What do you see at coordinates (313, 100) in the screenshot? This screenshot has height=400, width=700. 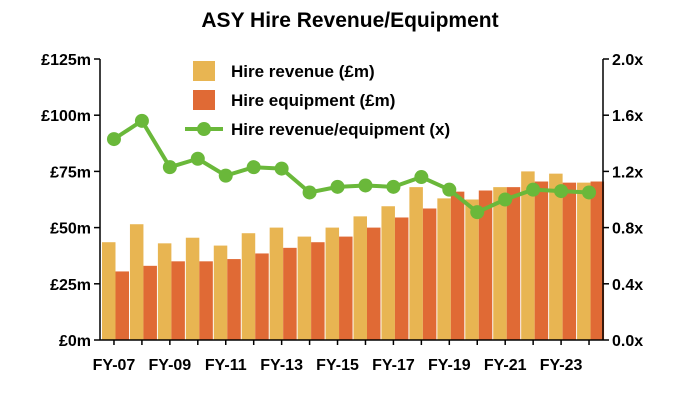 I see `legend-label: Hire equipment (£m)` at bounding box center [313, 100].